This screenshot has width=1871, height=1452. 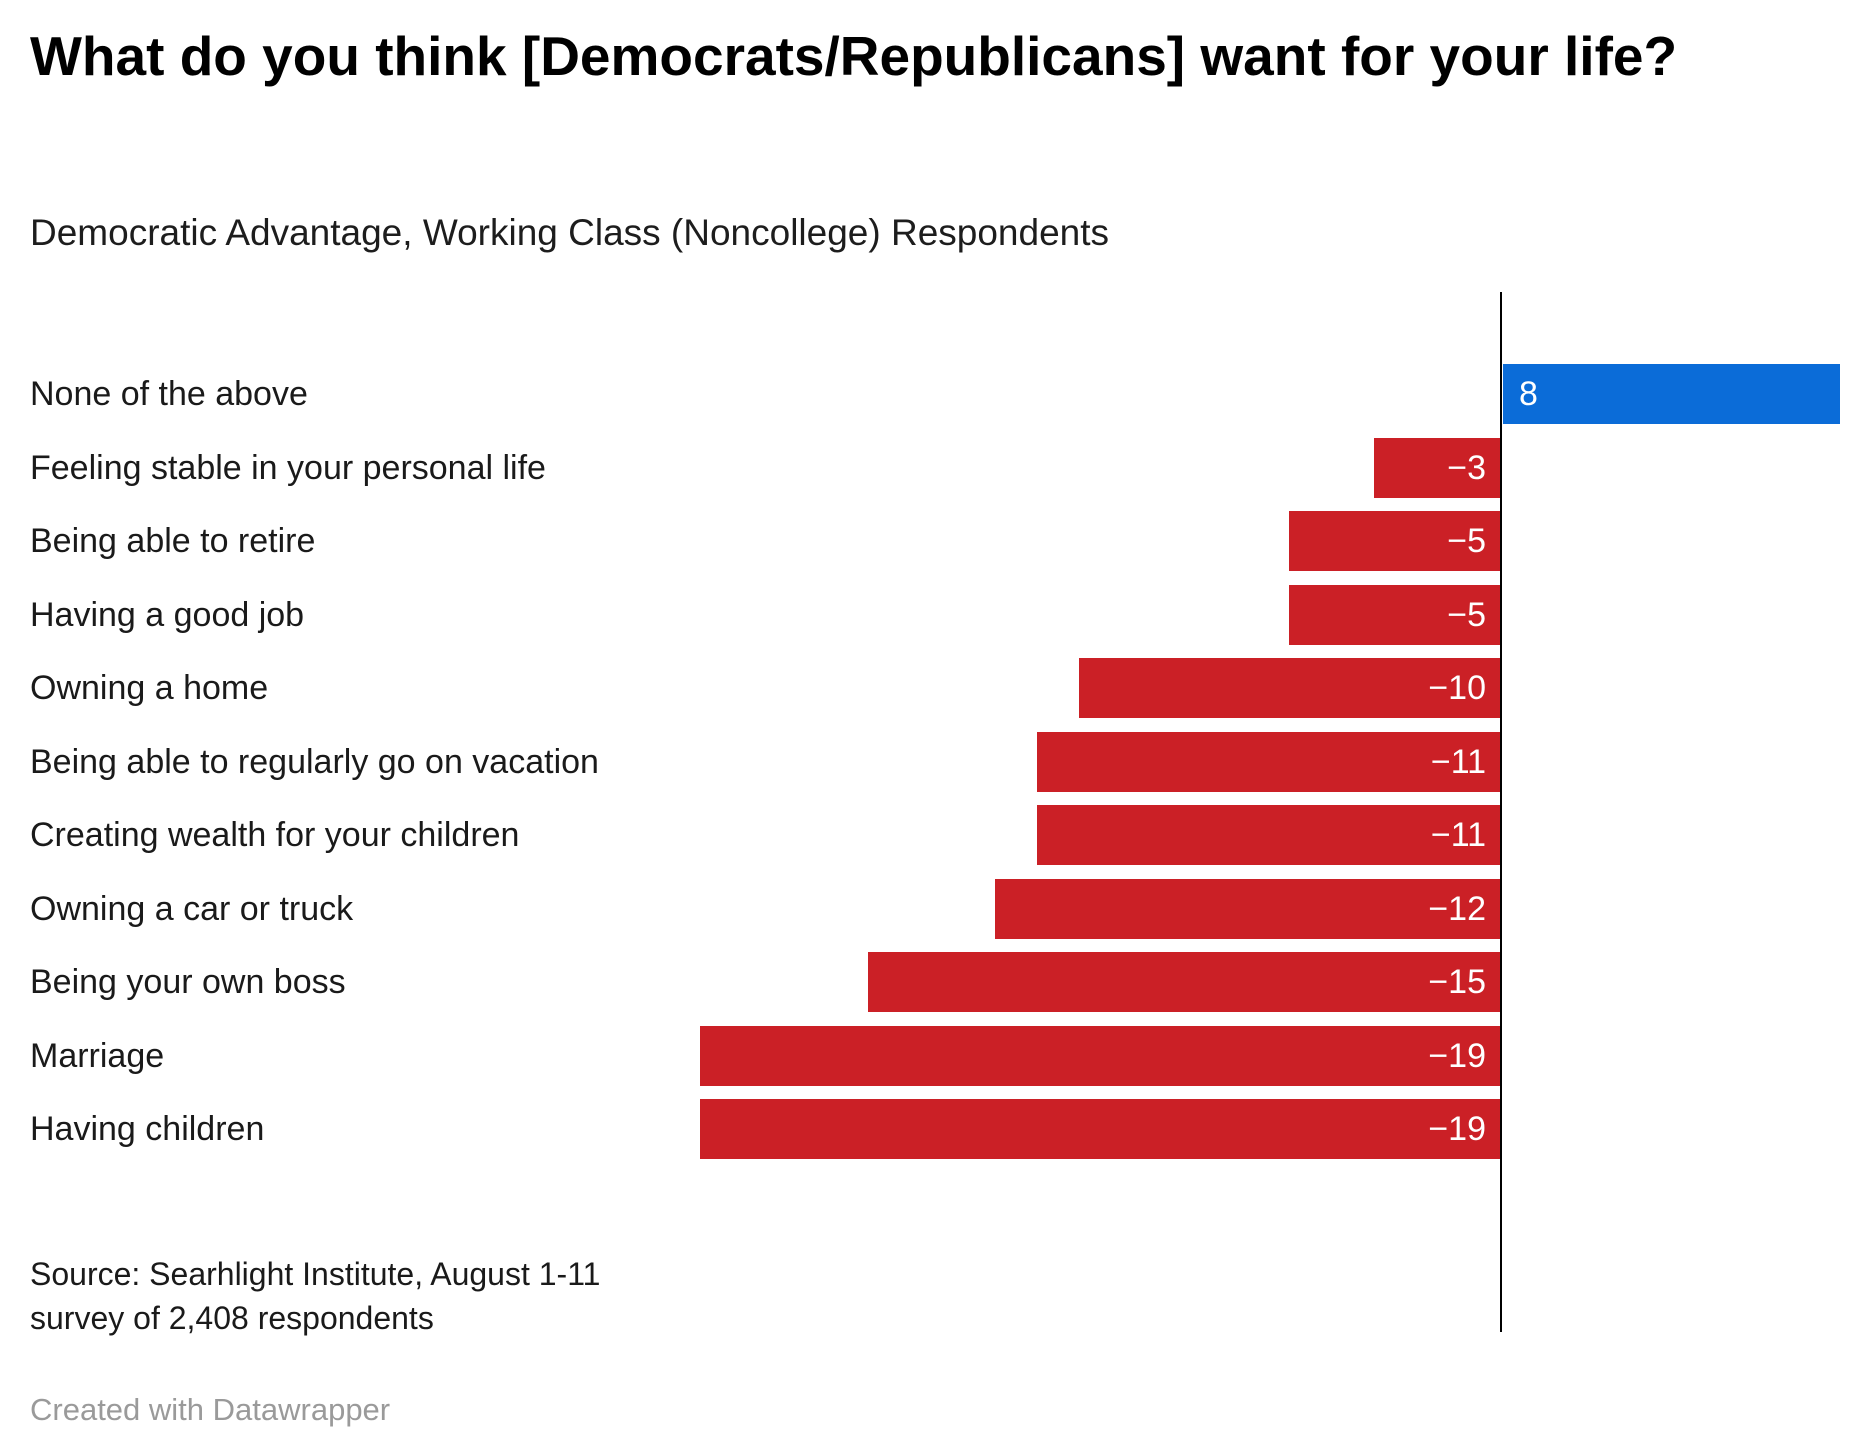 I want to click on category-label: Having children, so click(x=147, y=1129).